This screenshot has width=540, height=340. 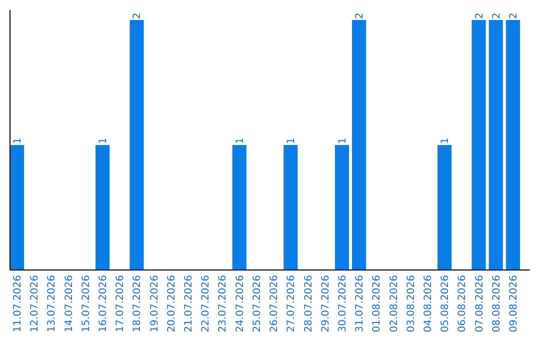 I want to click on x-tick-label: 18.07.2026, so click(x=138, y=303).